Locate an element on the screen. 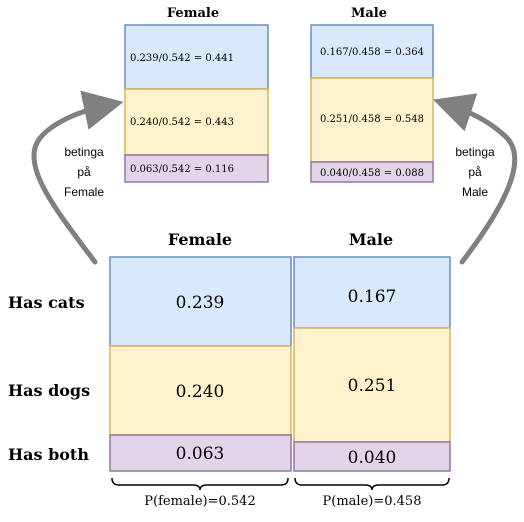 The height and width of the screenshot is (522, 524). top-female-both-label: 0.063/0.542 = 0.116 is located at coordinates (182, 169).